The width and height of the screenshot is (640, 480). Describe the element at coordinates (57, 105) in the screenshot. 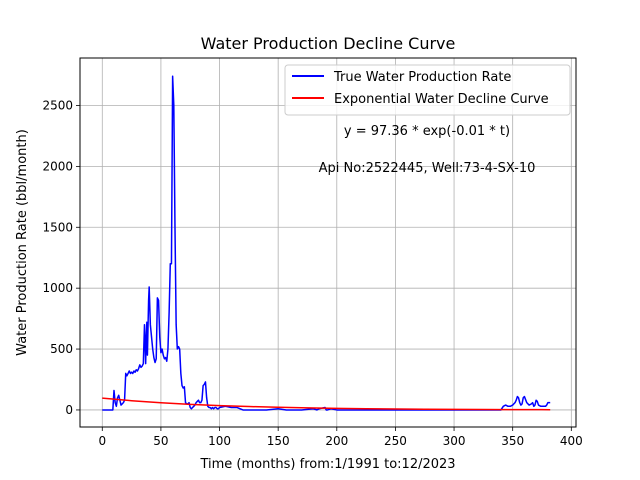

I see `y-tick-label: 2500` at that location.